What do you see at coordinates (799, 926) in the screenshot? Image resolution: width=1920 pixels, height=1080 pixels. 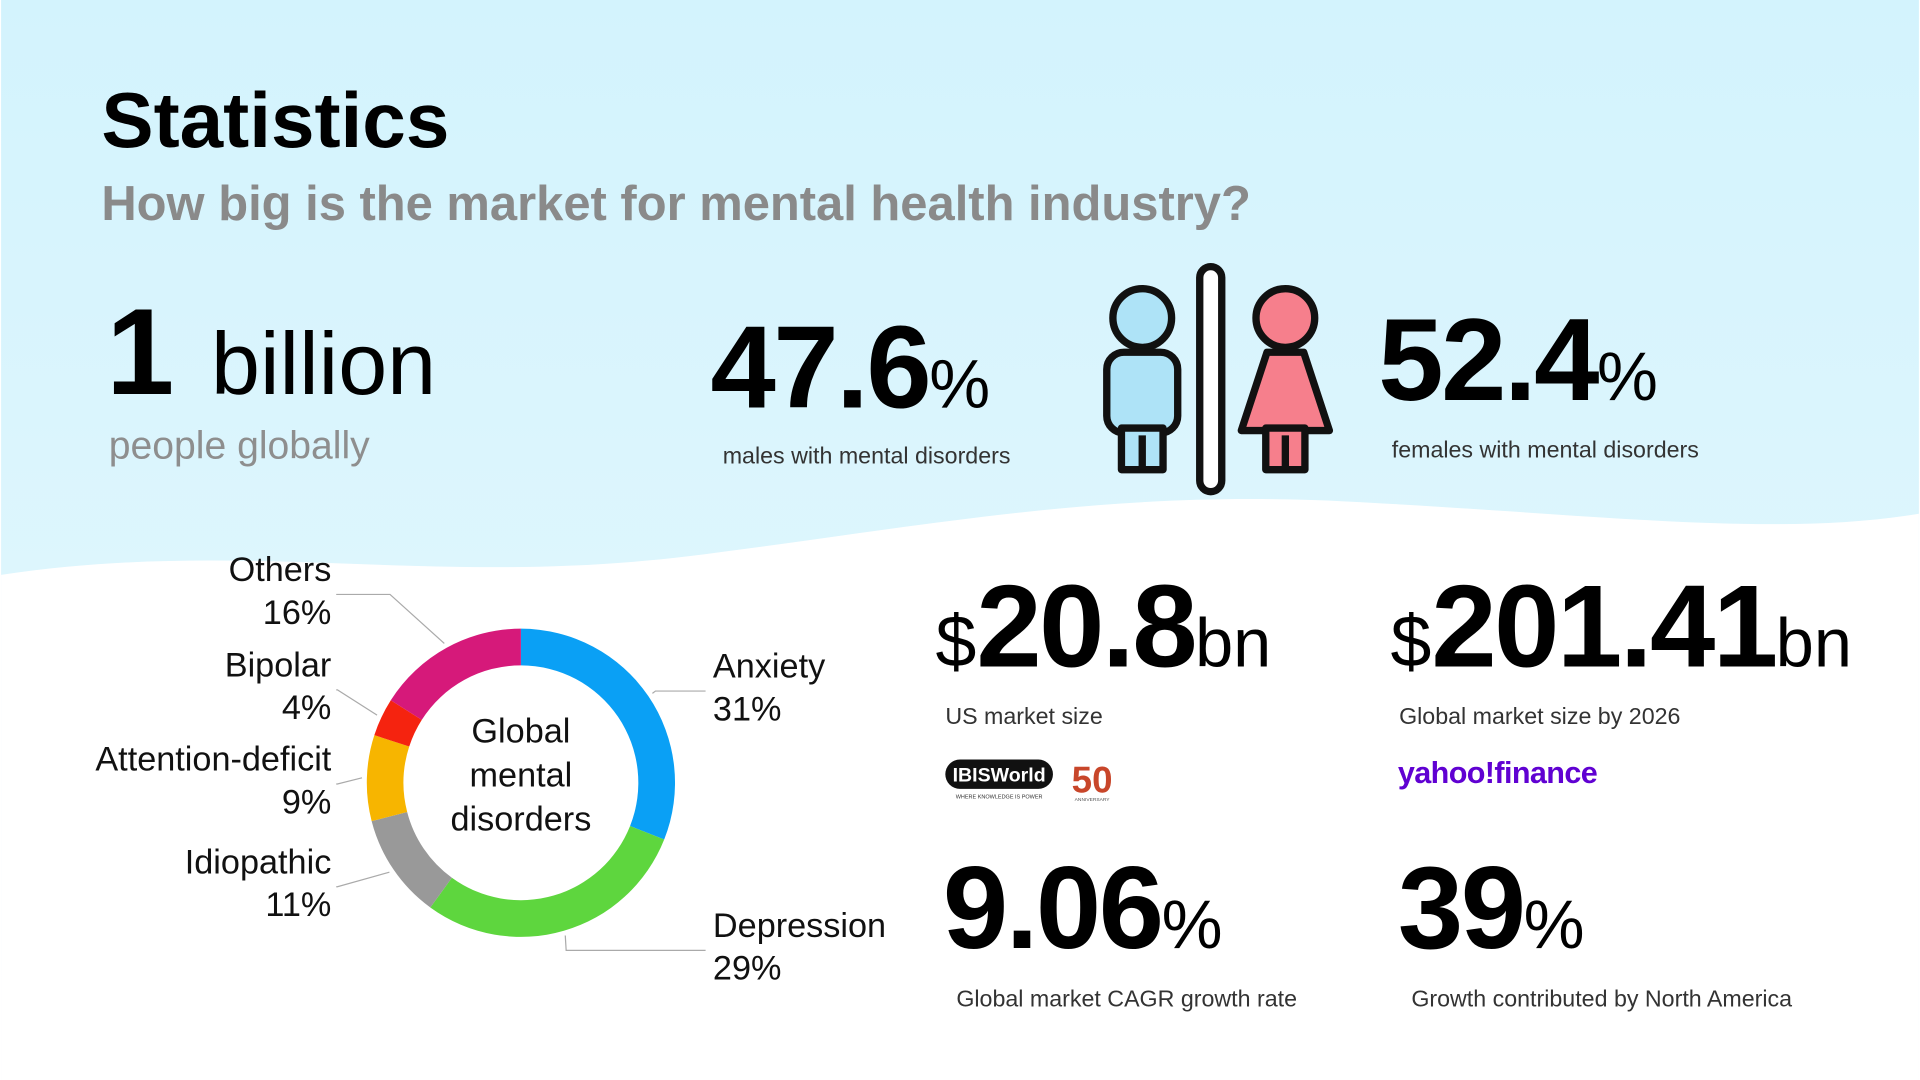 I see `slice-label: Depression` at bounding box center [799, 926].